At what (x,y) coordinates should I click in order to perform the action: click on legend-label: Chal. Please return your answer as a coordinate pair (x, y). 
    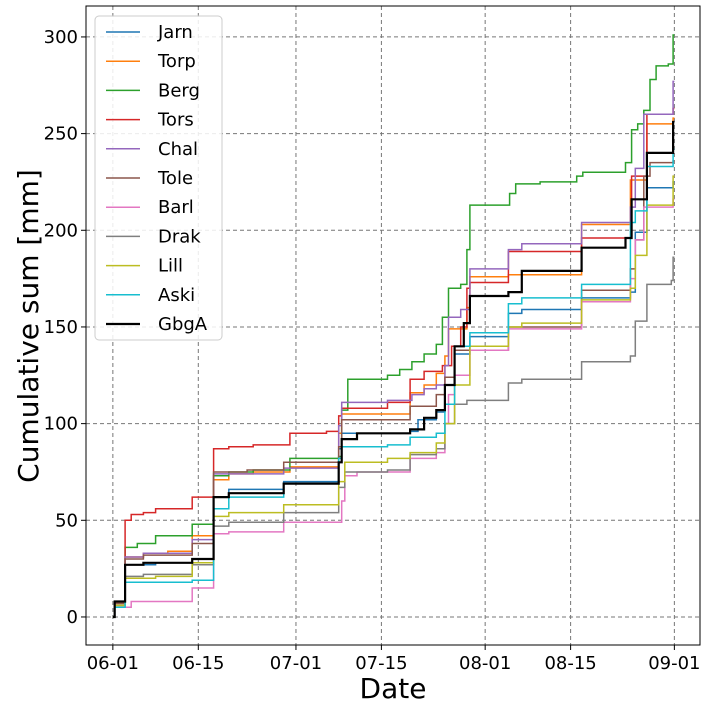
    Looking at the image, I should click on (178, 149).